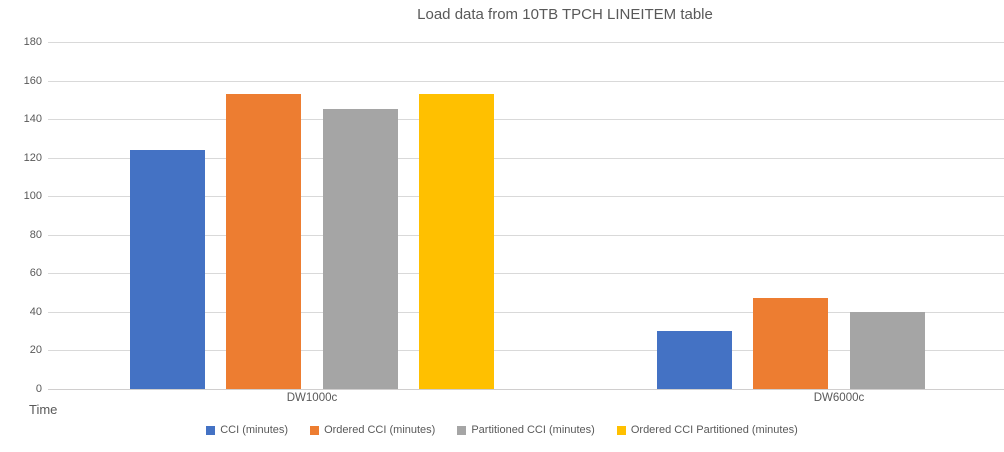 The height and width of the screenshot is (452, 1004). Describe the element at coordinates (32, 196) in the screenshot. I see `y-axis-tick-label: 100` at that location.